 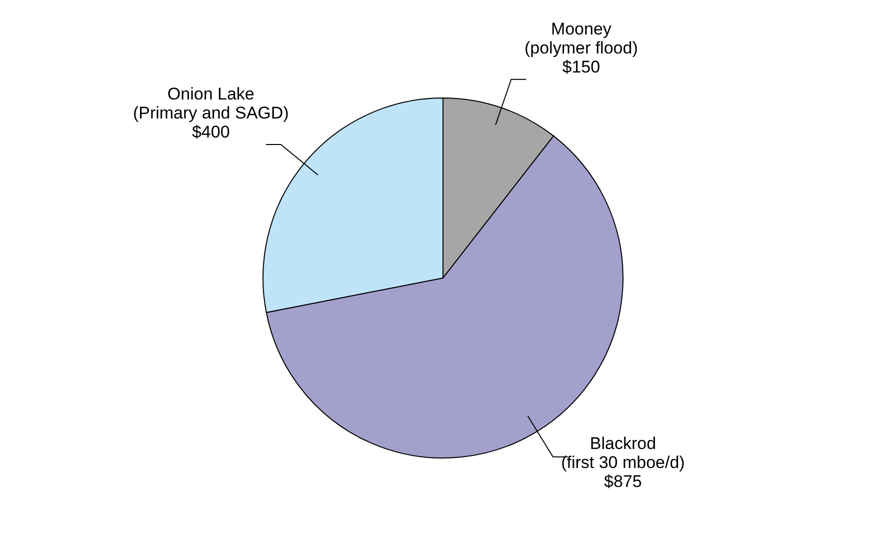 I want to click on slice-label: Onion Lake (Primary and SAGD), so click(x=210, y=103).